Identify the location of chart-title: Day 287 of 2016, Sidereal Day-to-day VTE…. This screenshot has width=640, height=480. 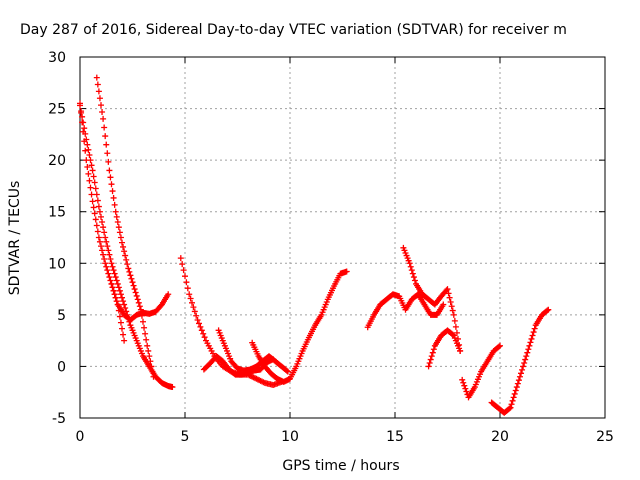
(293, 30).